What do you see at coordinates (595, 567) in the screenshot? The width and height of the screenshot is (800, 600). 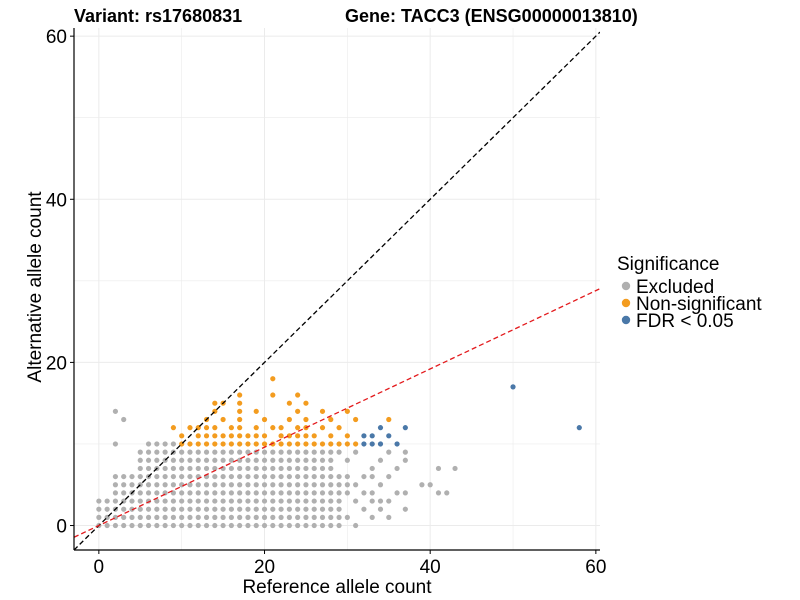 I see `x-tick-label: 60` at bounding box center [595, 567].